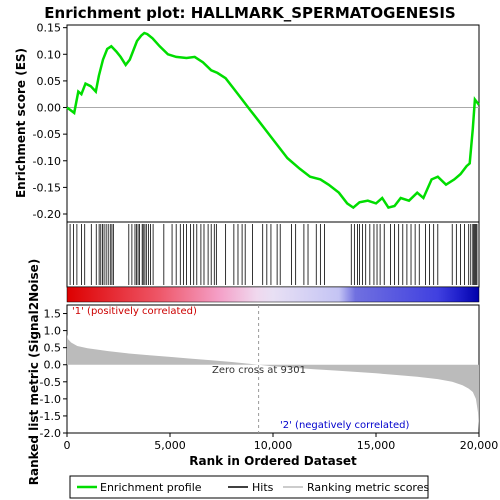  What do you see at coordinates (50, 399) in the screenshot?
I see `metric-y-tick-label: -1.0` at bounding box center [50, 399].